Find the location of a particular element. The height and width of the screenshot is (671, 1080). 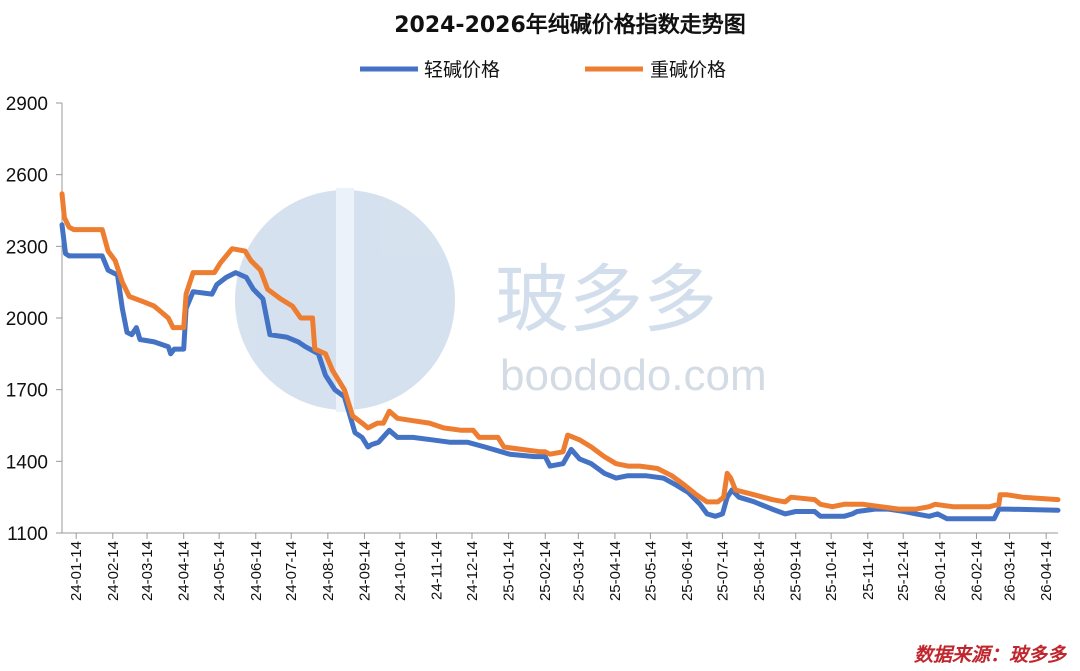

legend-label-heavy: 重碱价格 is located at coordinates (688, 70).